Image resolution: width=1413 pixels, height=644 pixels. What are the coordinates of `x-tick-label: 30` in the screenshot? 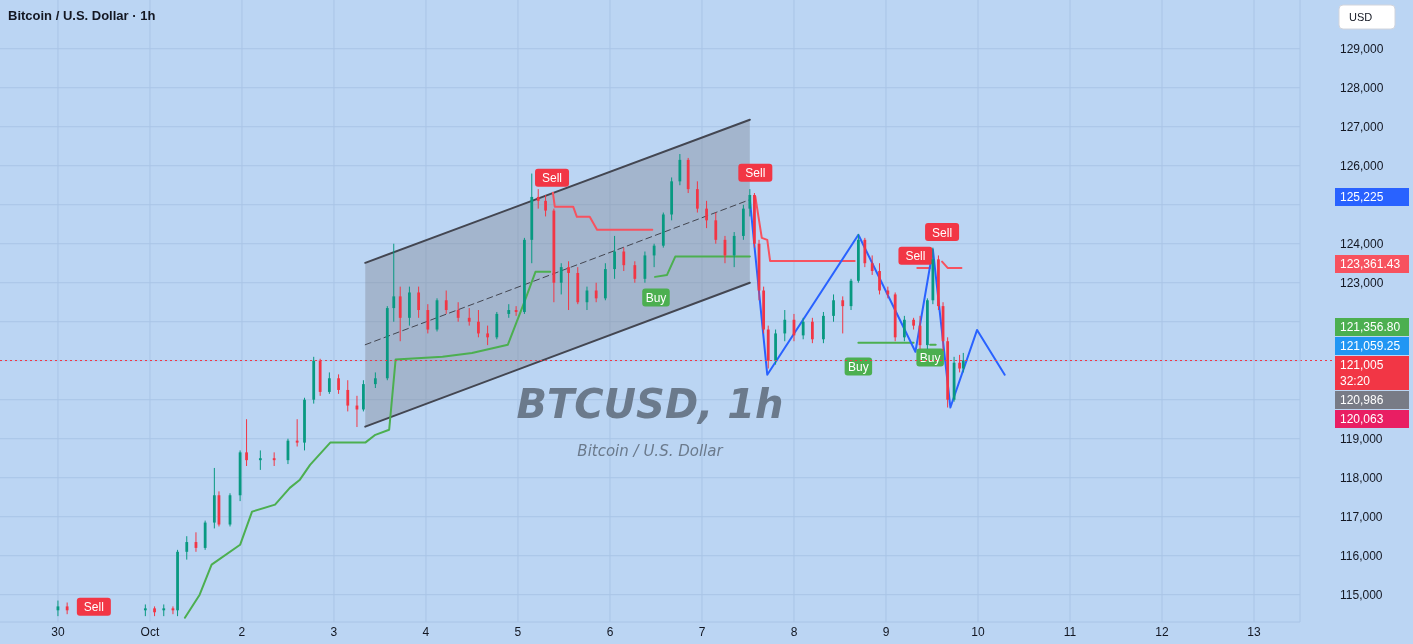 It's located at (58, 632).